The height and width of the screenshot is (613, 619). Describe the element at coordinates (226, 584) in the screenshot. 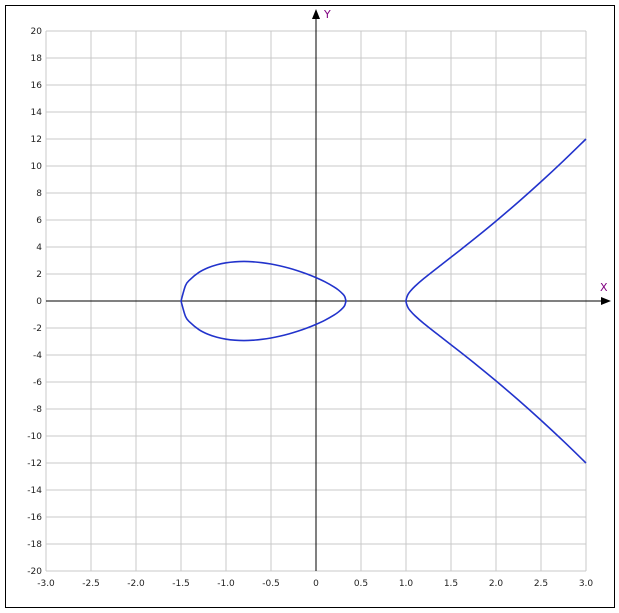

I see `x-tick-label: -1.0` at that location.